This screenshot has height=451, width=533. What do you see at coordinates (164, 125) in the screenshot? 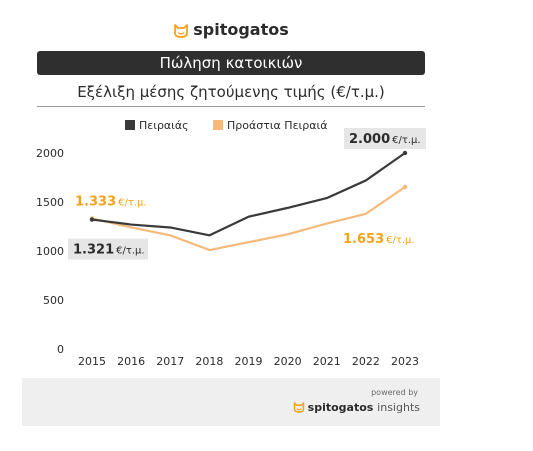
I see `legend-label: Πειραιάς` at bounding box center [164, 125].